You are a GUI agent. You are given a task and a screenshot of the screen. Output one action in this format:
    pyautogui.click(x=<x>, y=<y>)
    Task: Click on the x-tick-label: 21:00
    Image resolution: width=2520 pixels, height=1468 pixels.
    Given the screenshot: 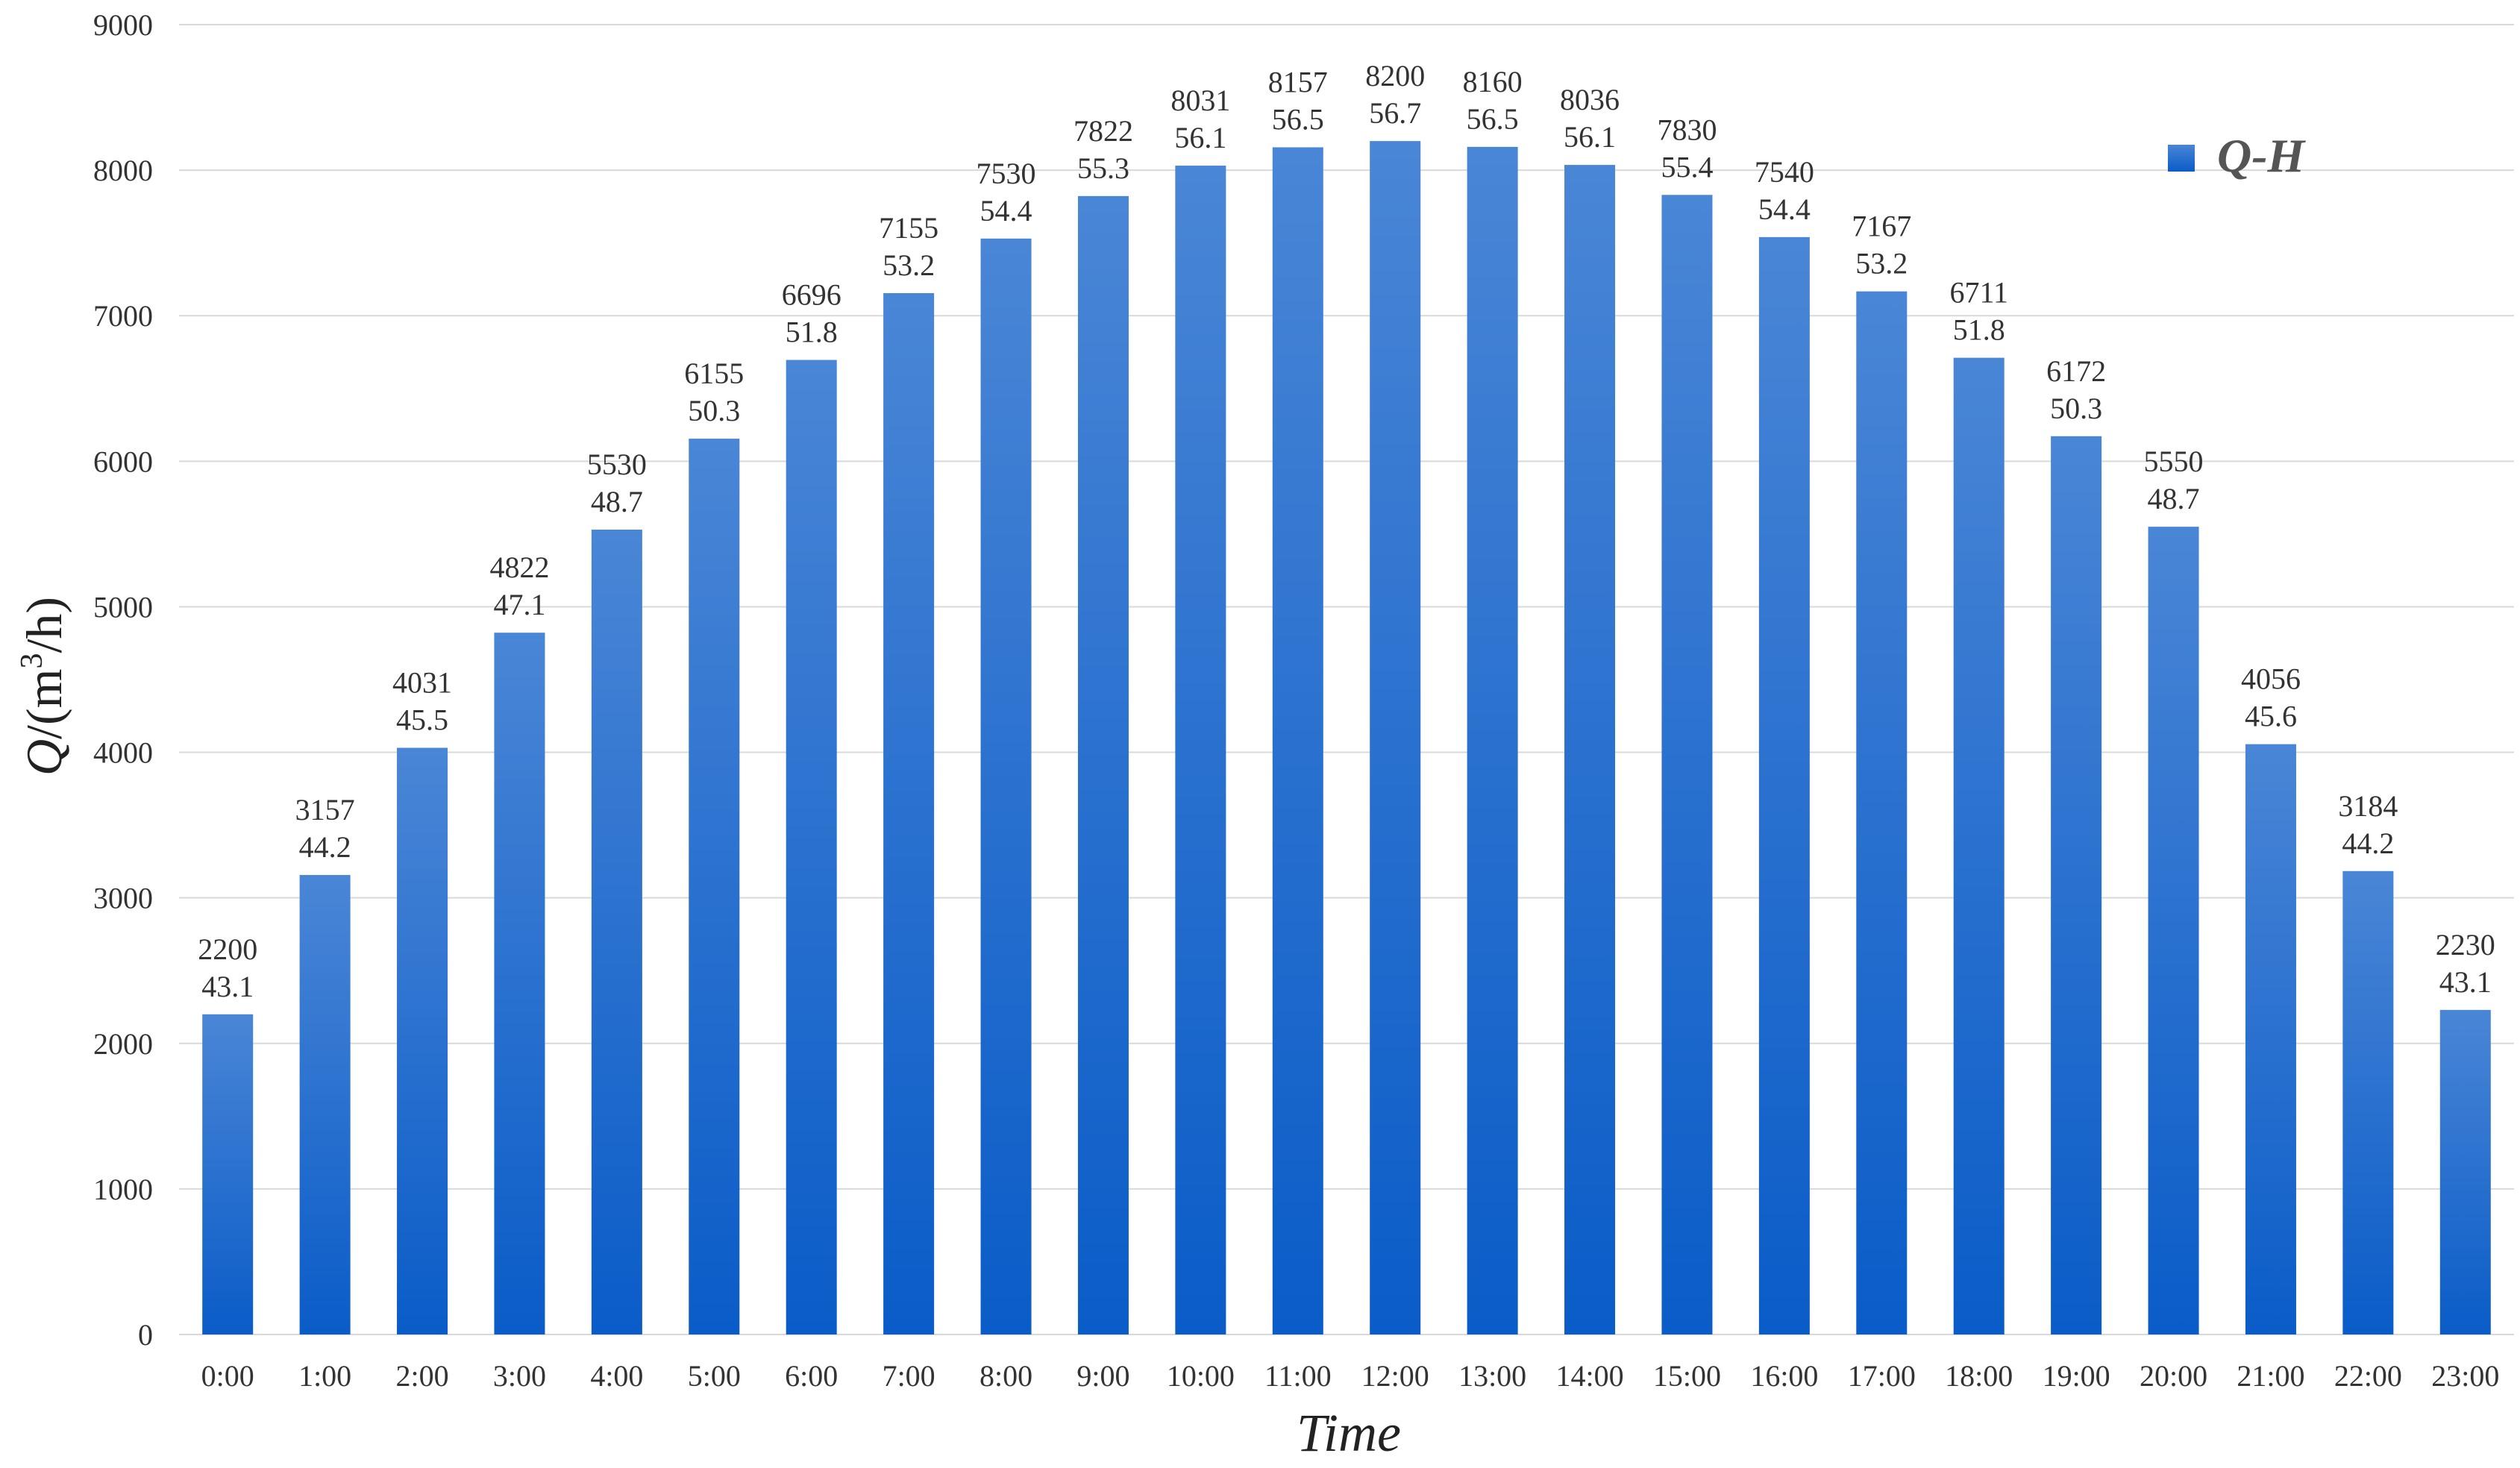 What is the action you would take?
    pyautogui.click(x=2270, y=1376)
    